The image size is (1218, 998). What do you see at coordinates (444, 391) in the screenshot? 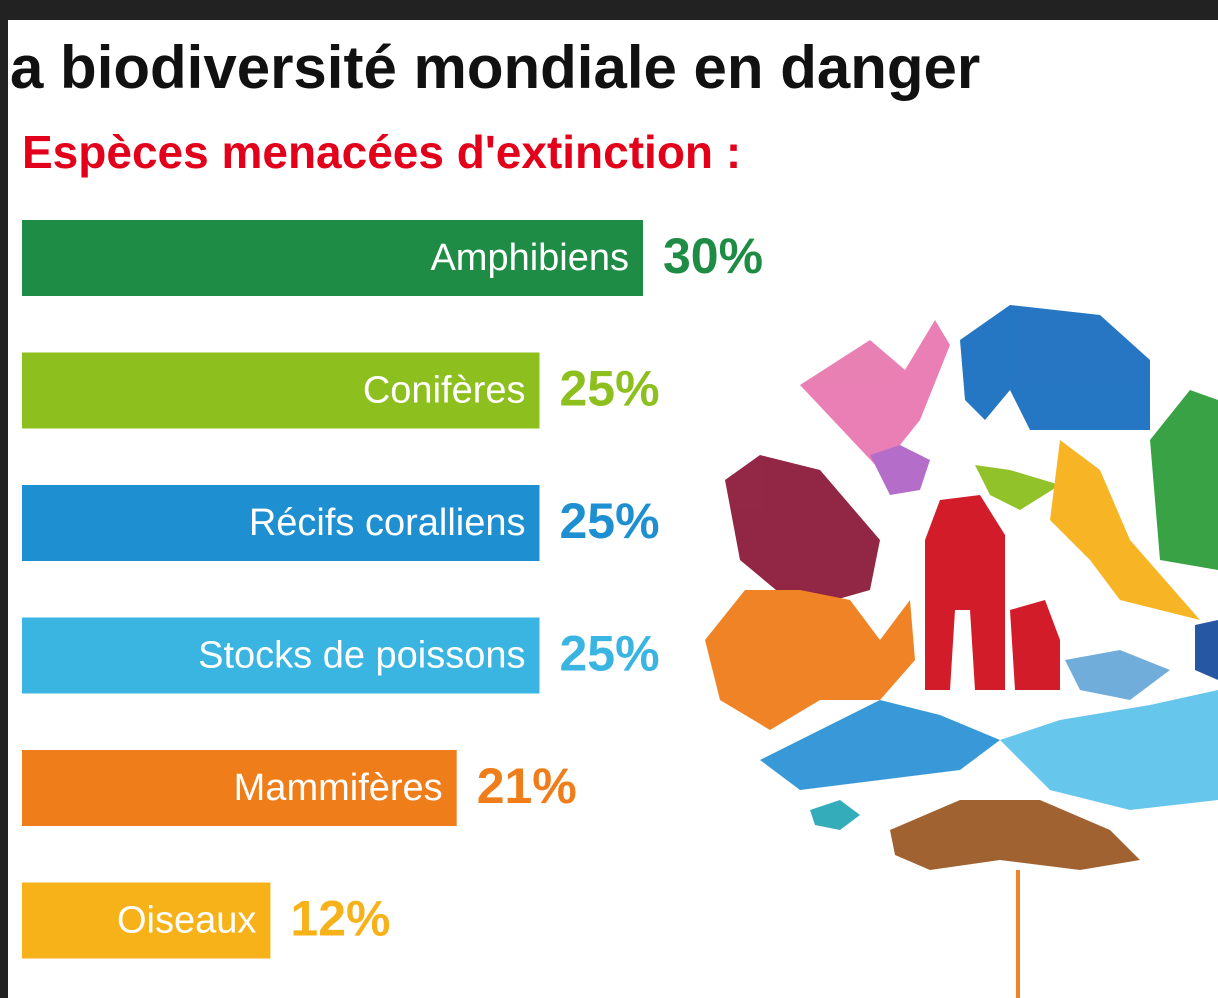
I see `category-label: Conifères` at bounding box center [444, 391].